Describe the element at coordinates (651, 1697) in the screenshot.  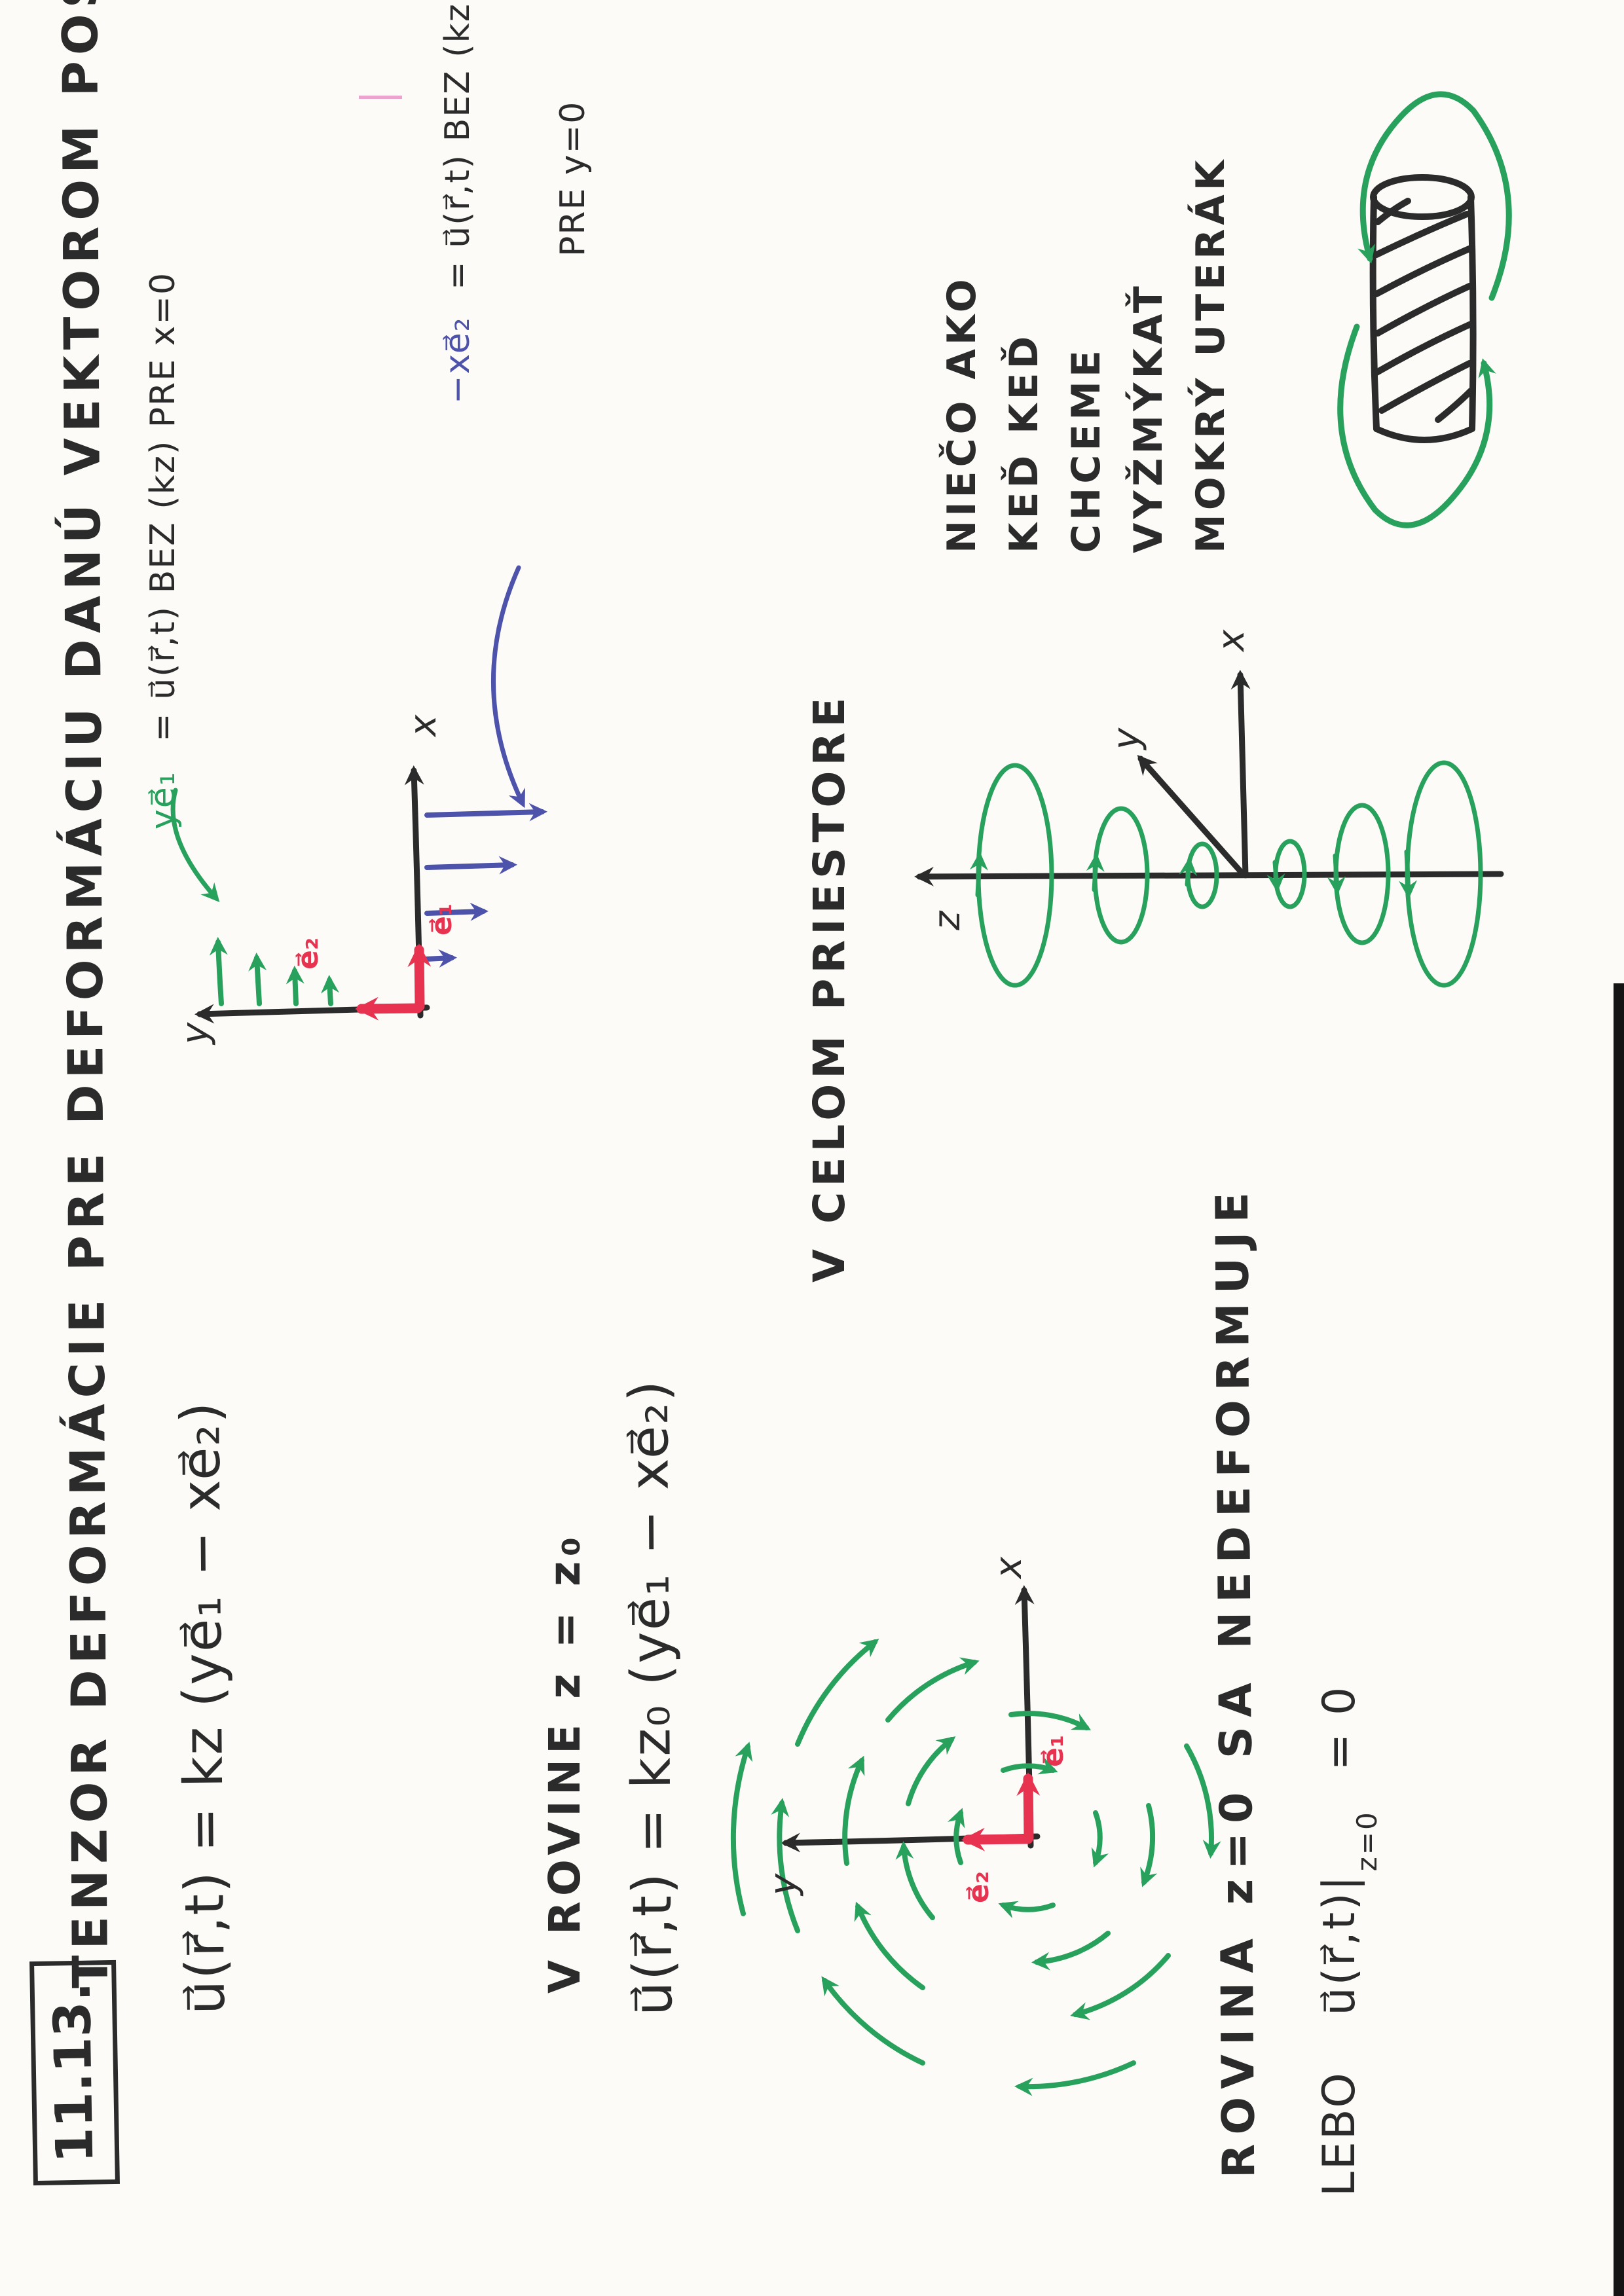
I see `section2-formula: u⃗(r⃗,t) = kz₀ (ye⃗₁ − xe⃗₂)` at that location.